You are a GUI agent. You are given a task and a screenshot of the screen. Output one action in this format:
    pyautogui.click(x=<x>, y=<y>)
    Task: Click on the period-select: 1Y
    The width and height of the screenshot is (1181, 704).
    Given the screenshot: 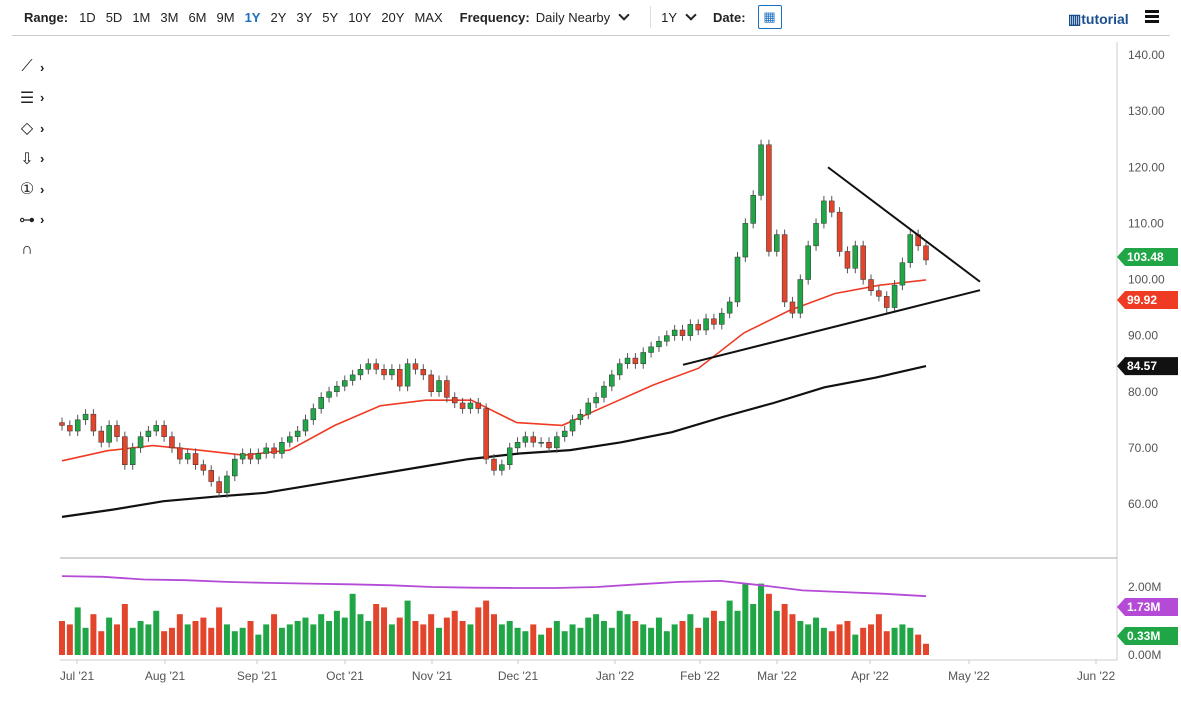 What is the action you would take?
    pyautogui.click(x=669, y=17)
    